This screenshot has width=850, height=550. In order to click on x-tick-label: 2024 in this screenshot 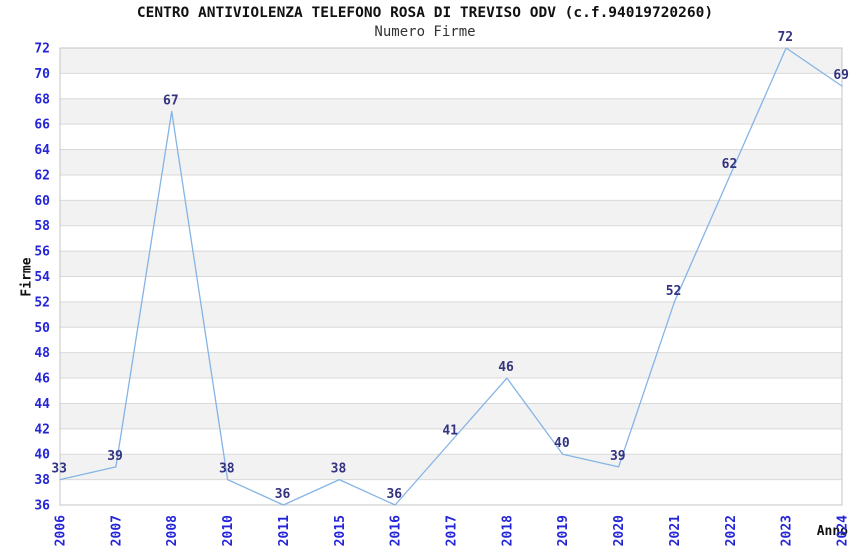, I will do `click(843, 530)`.